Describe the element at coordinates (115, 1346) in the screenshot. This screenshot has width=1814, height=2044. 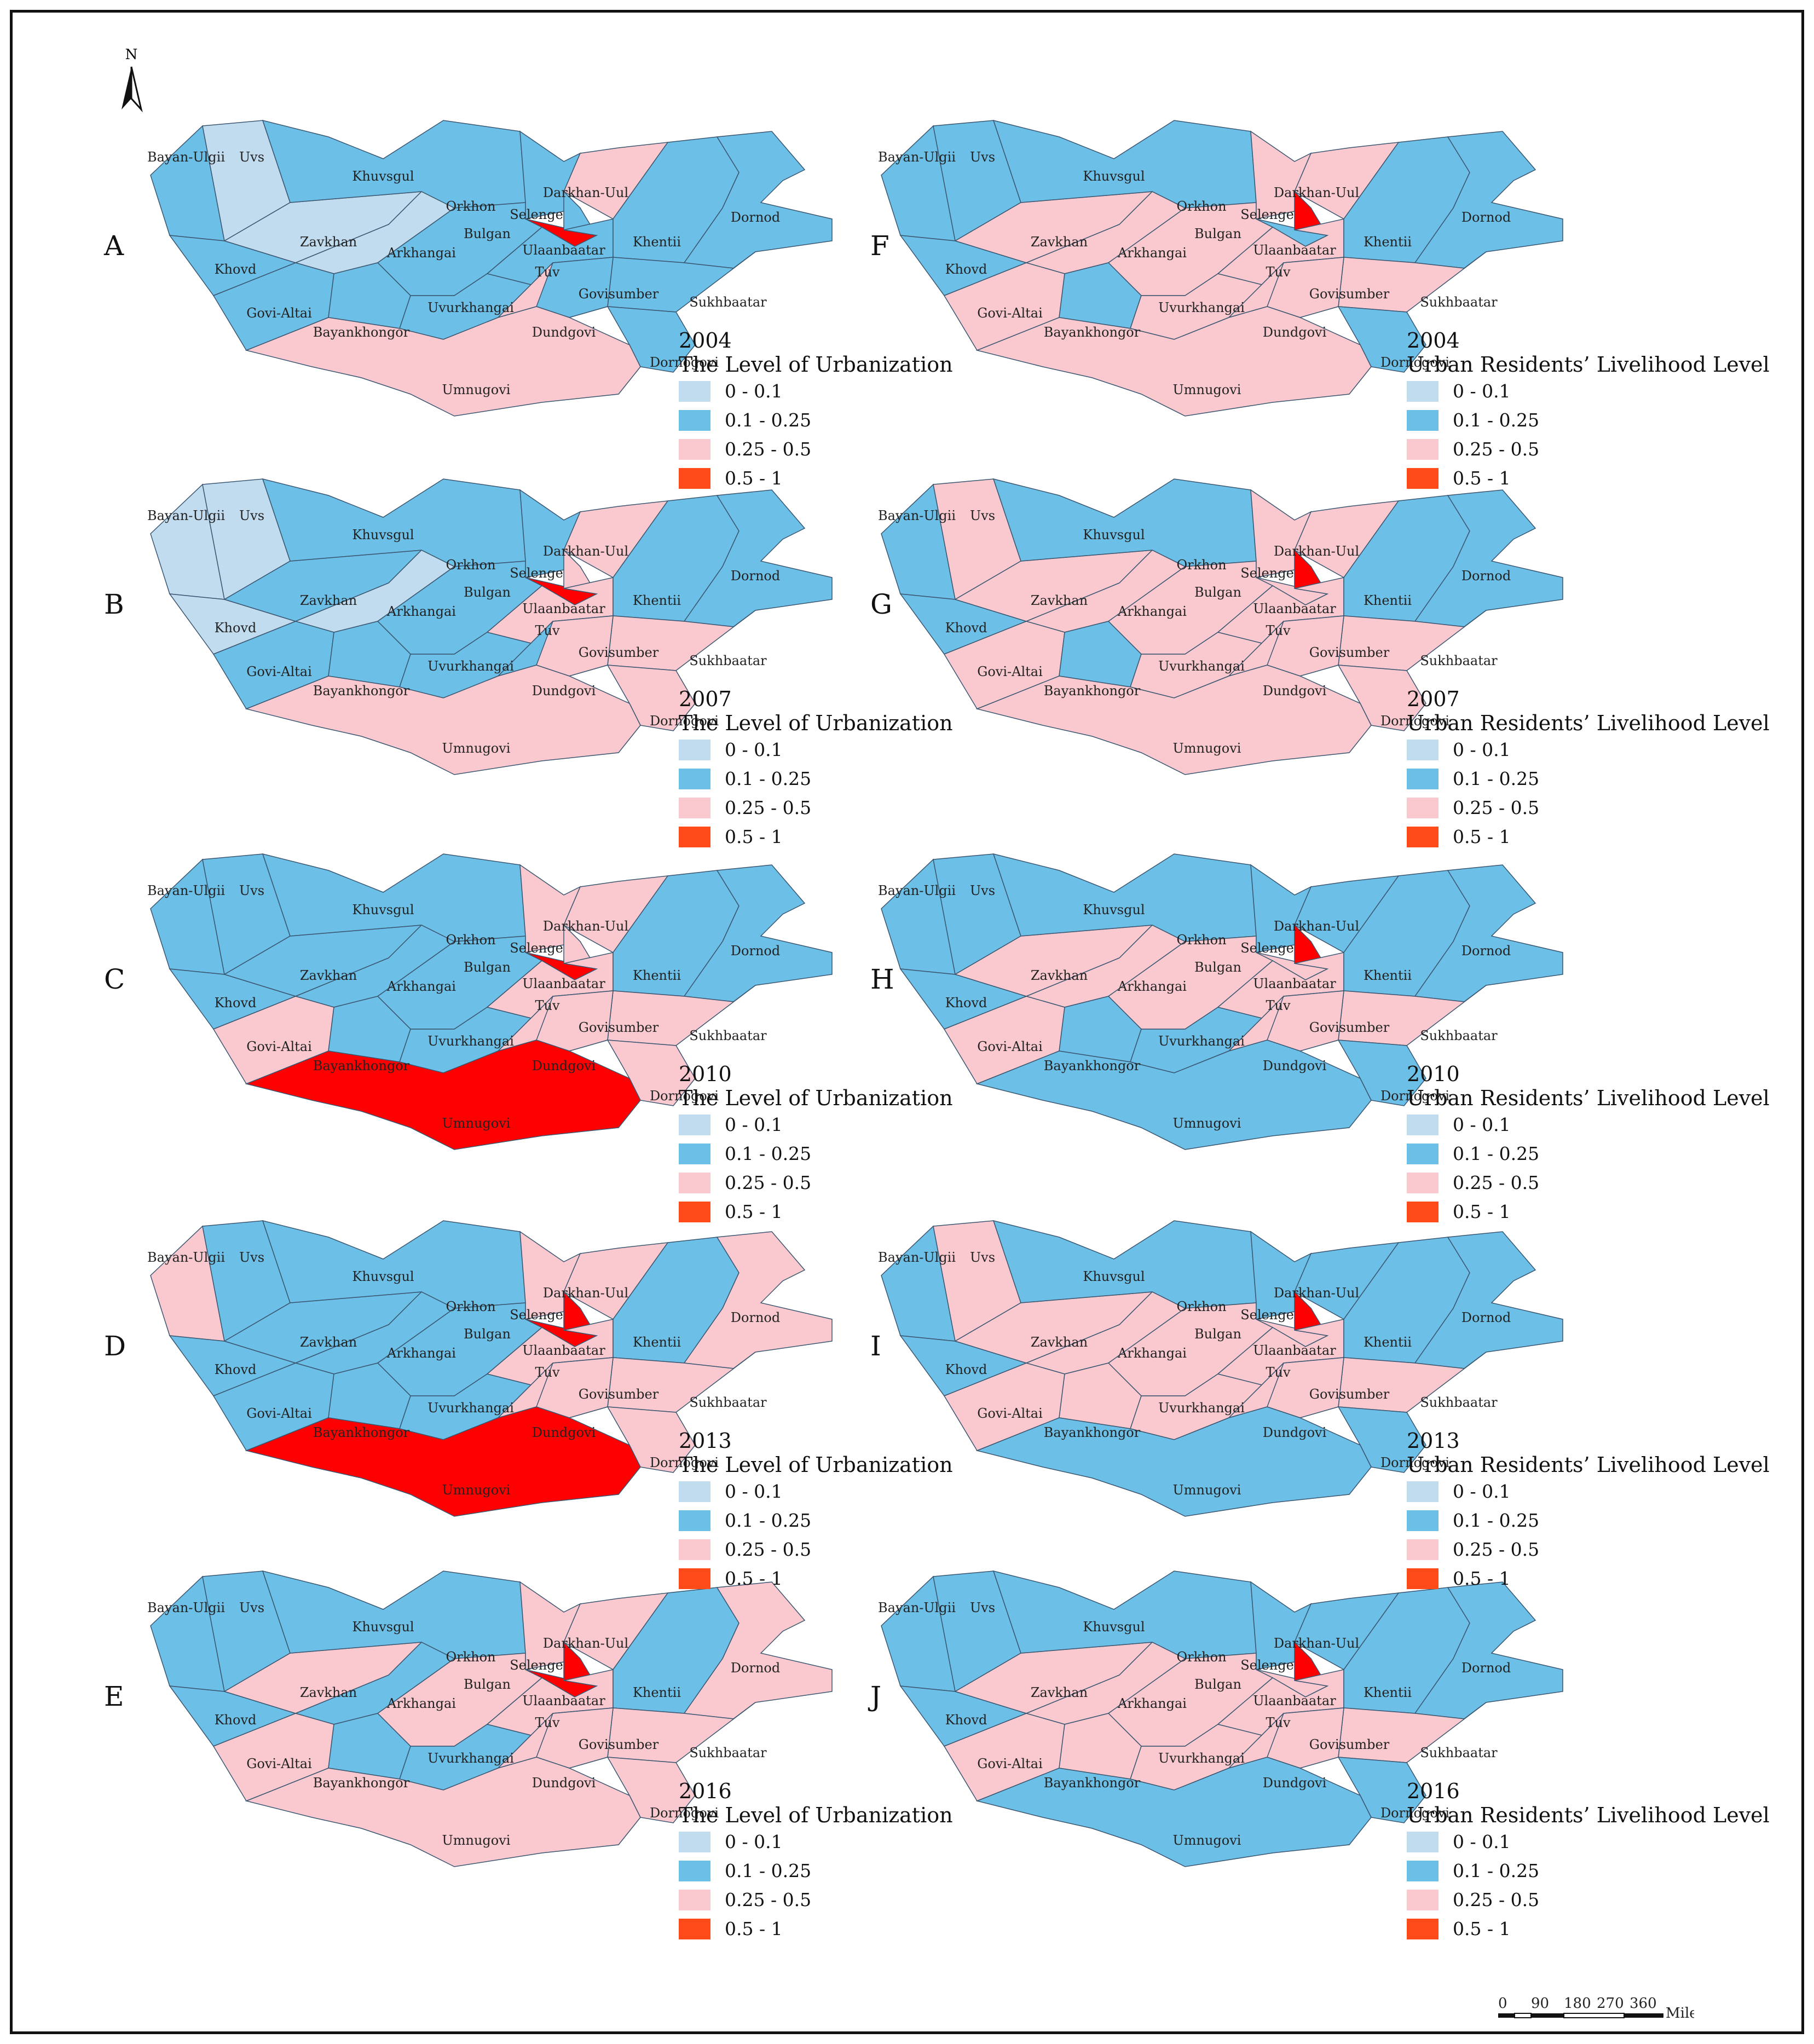
I see `panel-letter-D: D` at that location.